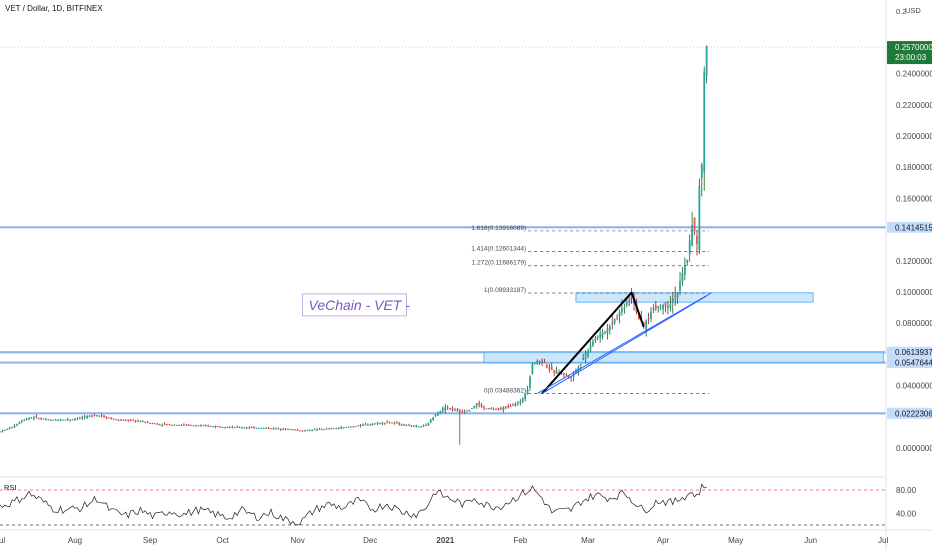  What do you see at coordinates (588, 540) in the screenshot?
I see `time-tick-label: Mar` at bounding box center [588, 540].